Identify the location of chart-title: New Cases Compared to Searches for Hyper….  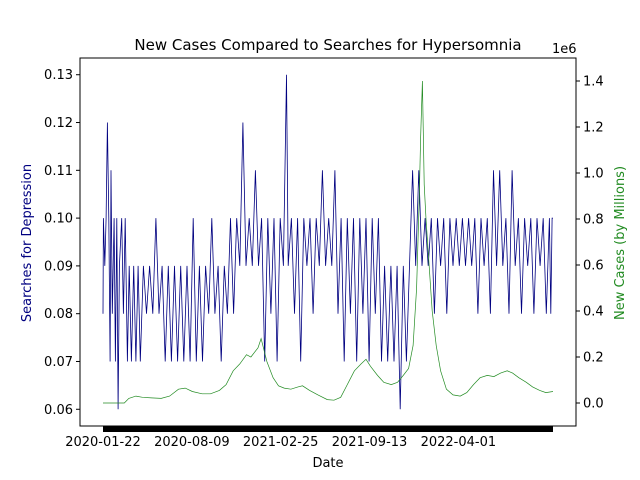
(327, 45).